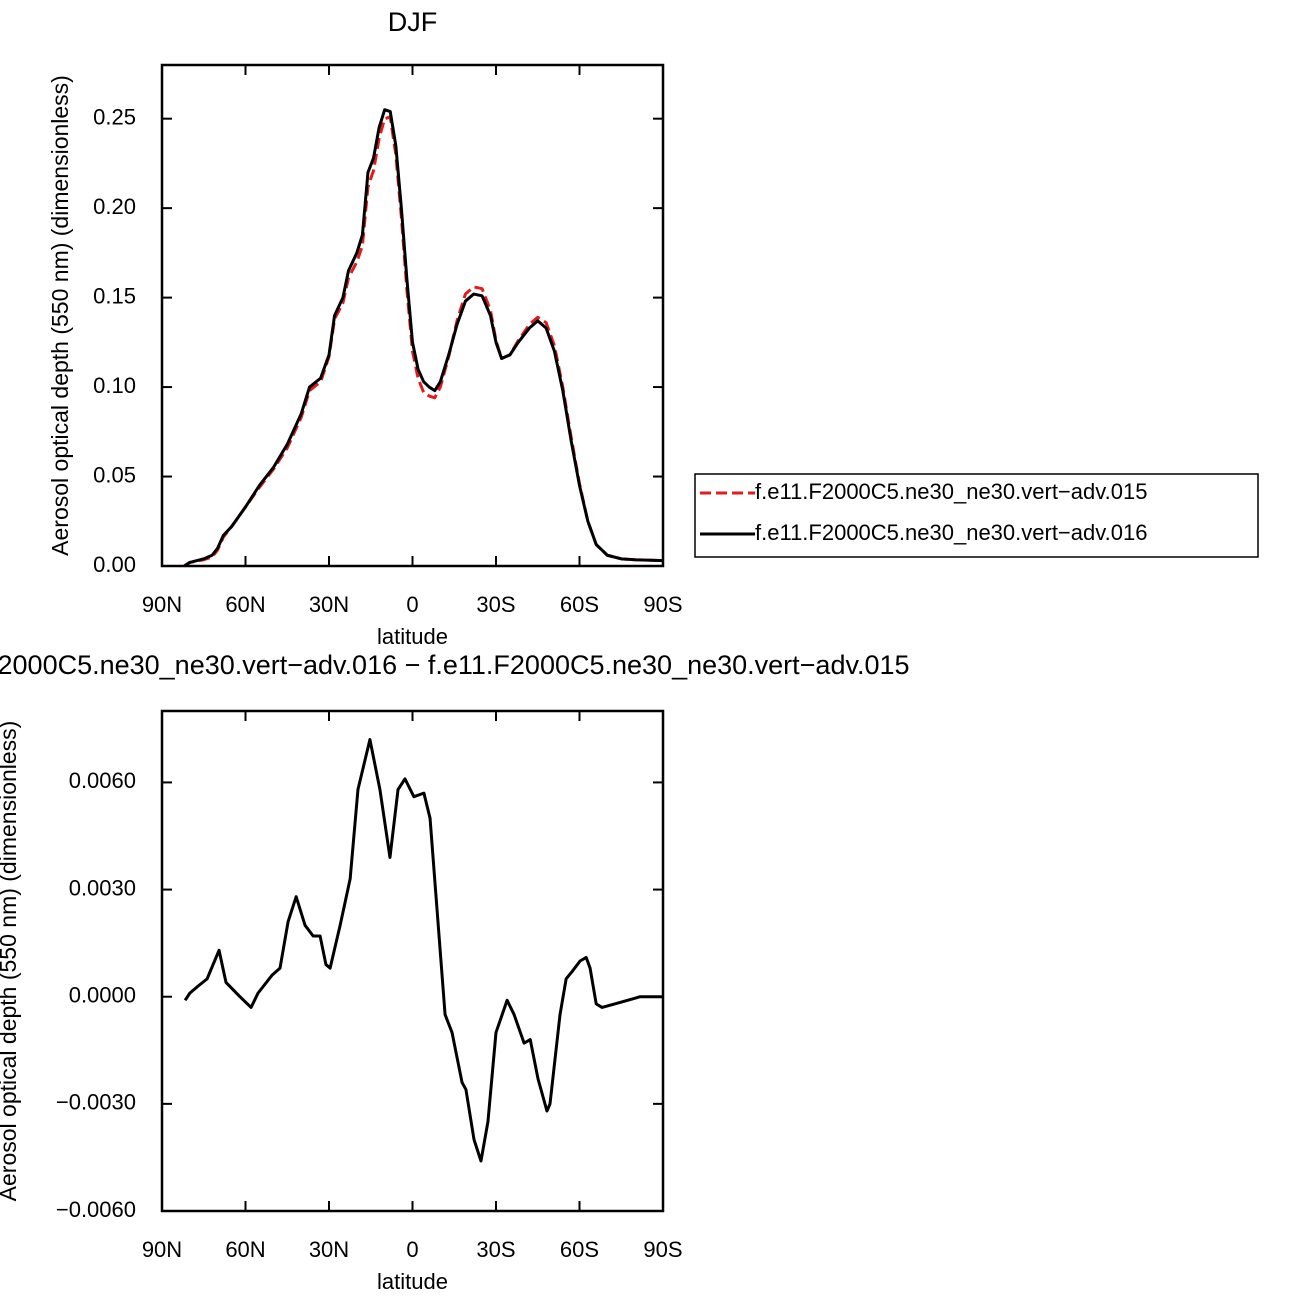 The height and width of the screenshot is (1303, 1305). Describe the element at coordinates (96, 1102) in the screenshot. I see `y-tick-label: −0.0030` at that location.